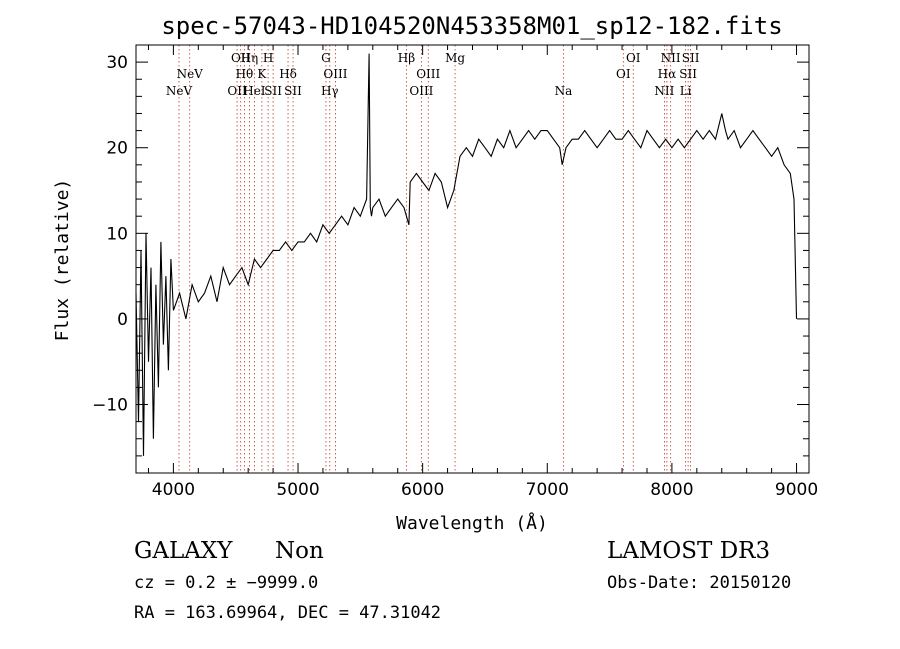  What do you see at coordinates (664, 91) in the screenshot?
I see `line-label-22: NII` at bounding box center [664, 91].